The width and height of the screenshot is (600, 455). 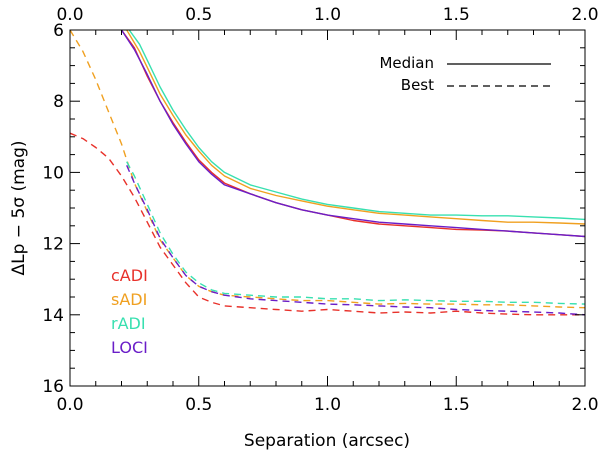 I want to click on y-tick-label: 16, so click(x=53, y=387).